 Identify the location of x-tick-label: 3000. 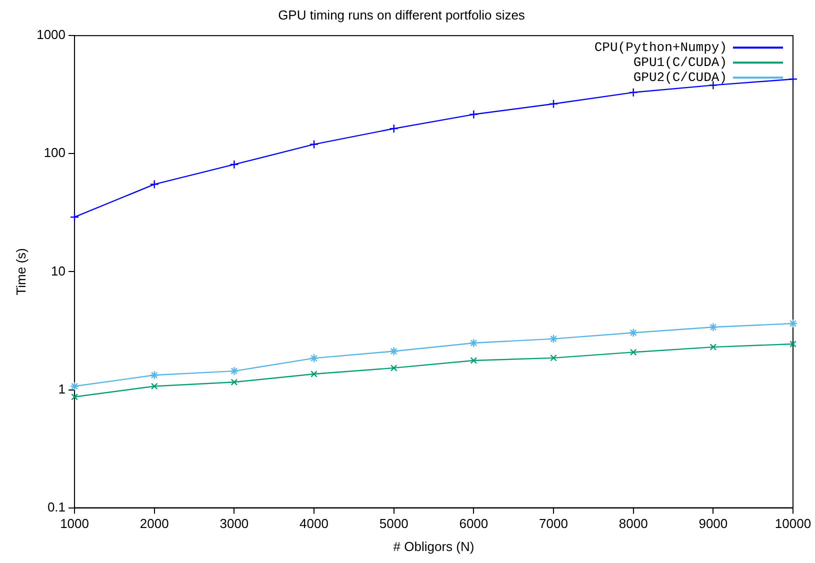
(234, 524).